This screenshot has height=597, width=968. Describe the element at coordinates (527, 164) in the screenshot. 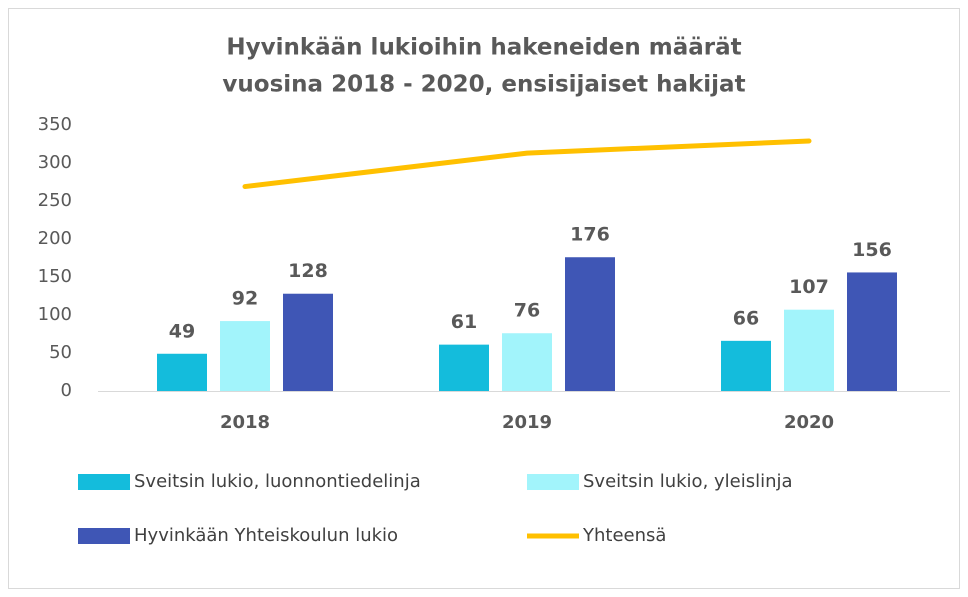

I see `line-series` at that location.